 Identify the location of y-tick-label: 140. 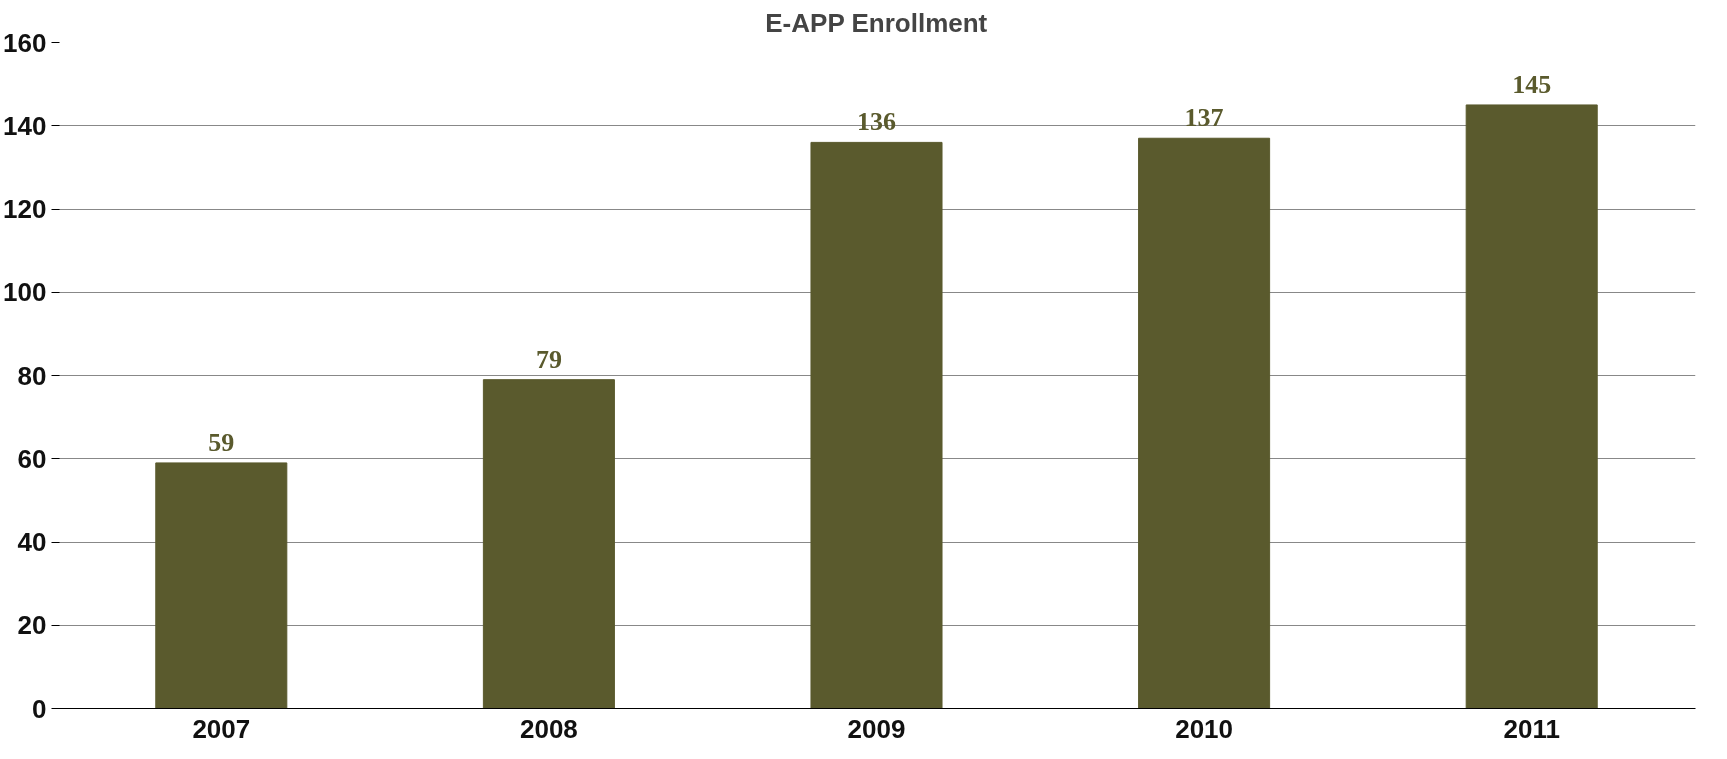
(25, 125).